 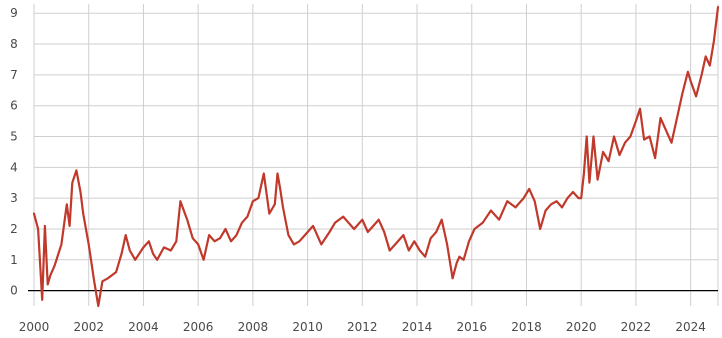 I want to click on y-tick-label-4: 4, so click(x=14, y=167).